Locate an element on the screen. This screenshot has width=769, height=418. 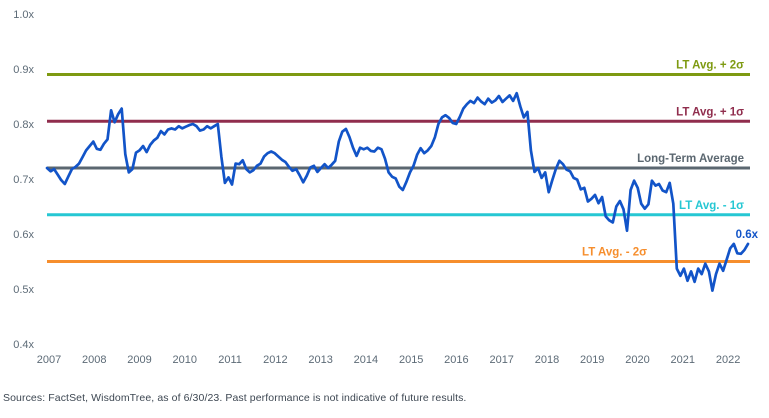
x-tick-label: 2008 is located at coordinates (94, 360).